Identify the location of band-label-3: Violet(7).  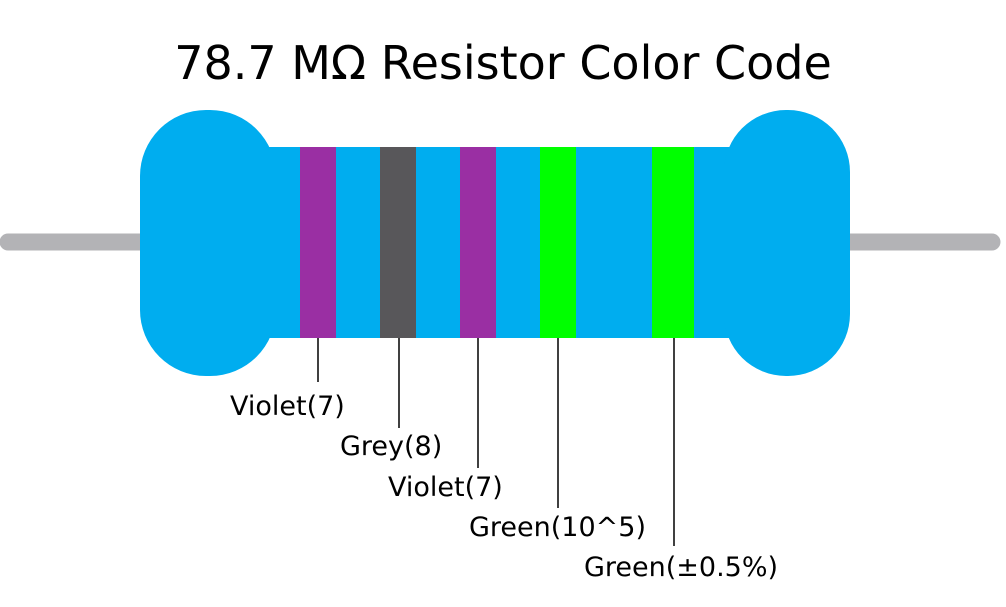
(445, 487).